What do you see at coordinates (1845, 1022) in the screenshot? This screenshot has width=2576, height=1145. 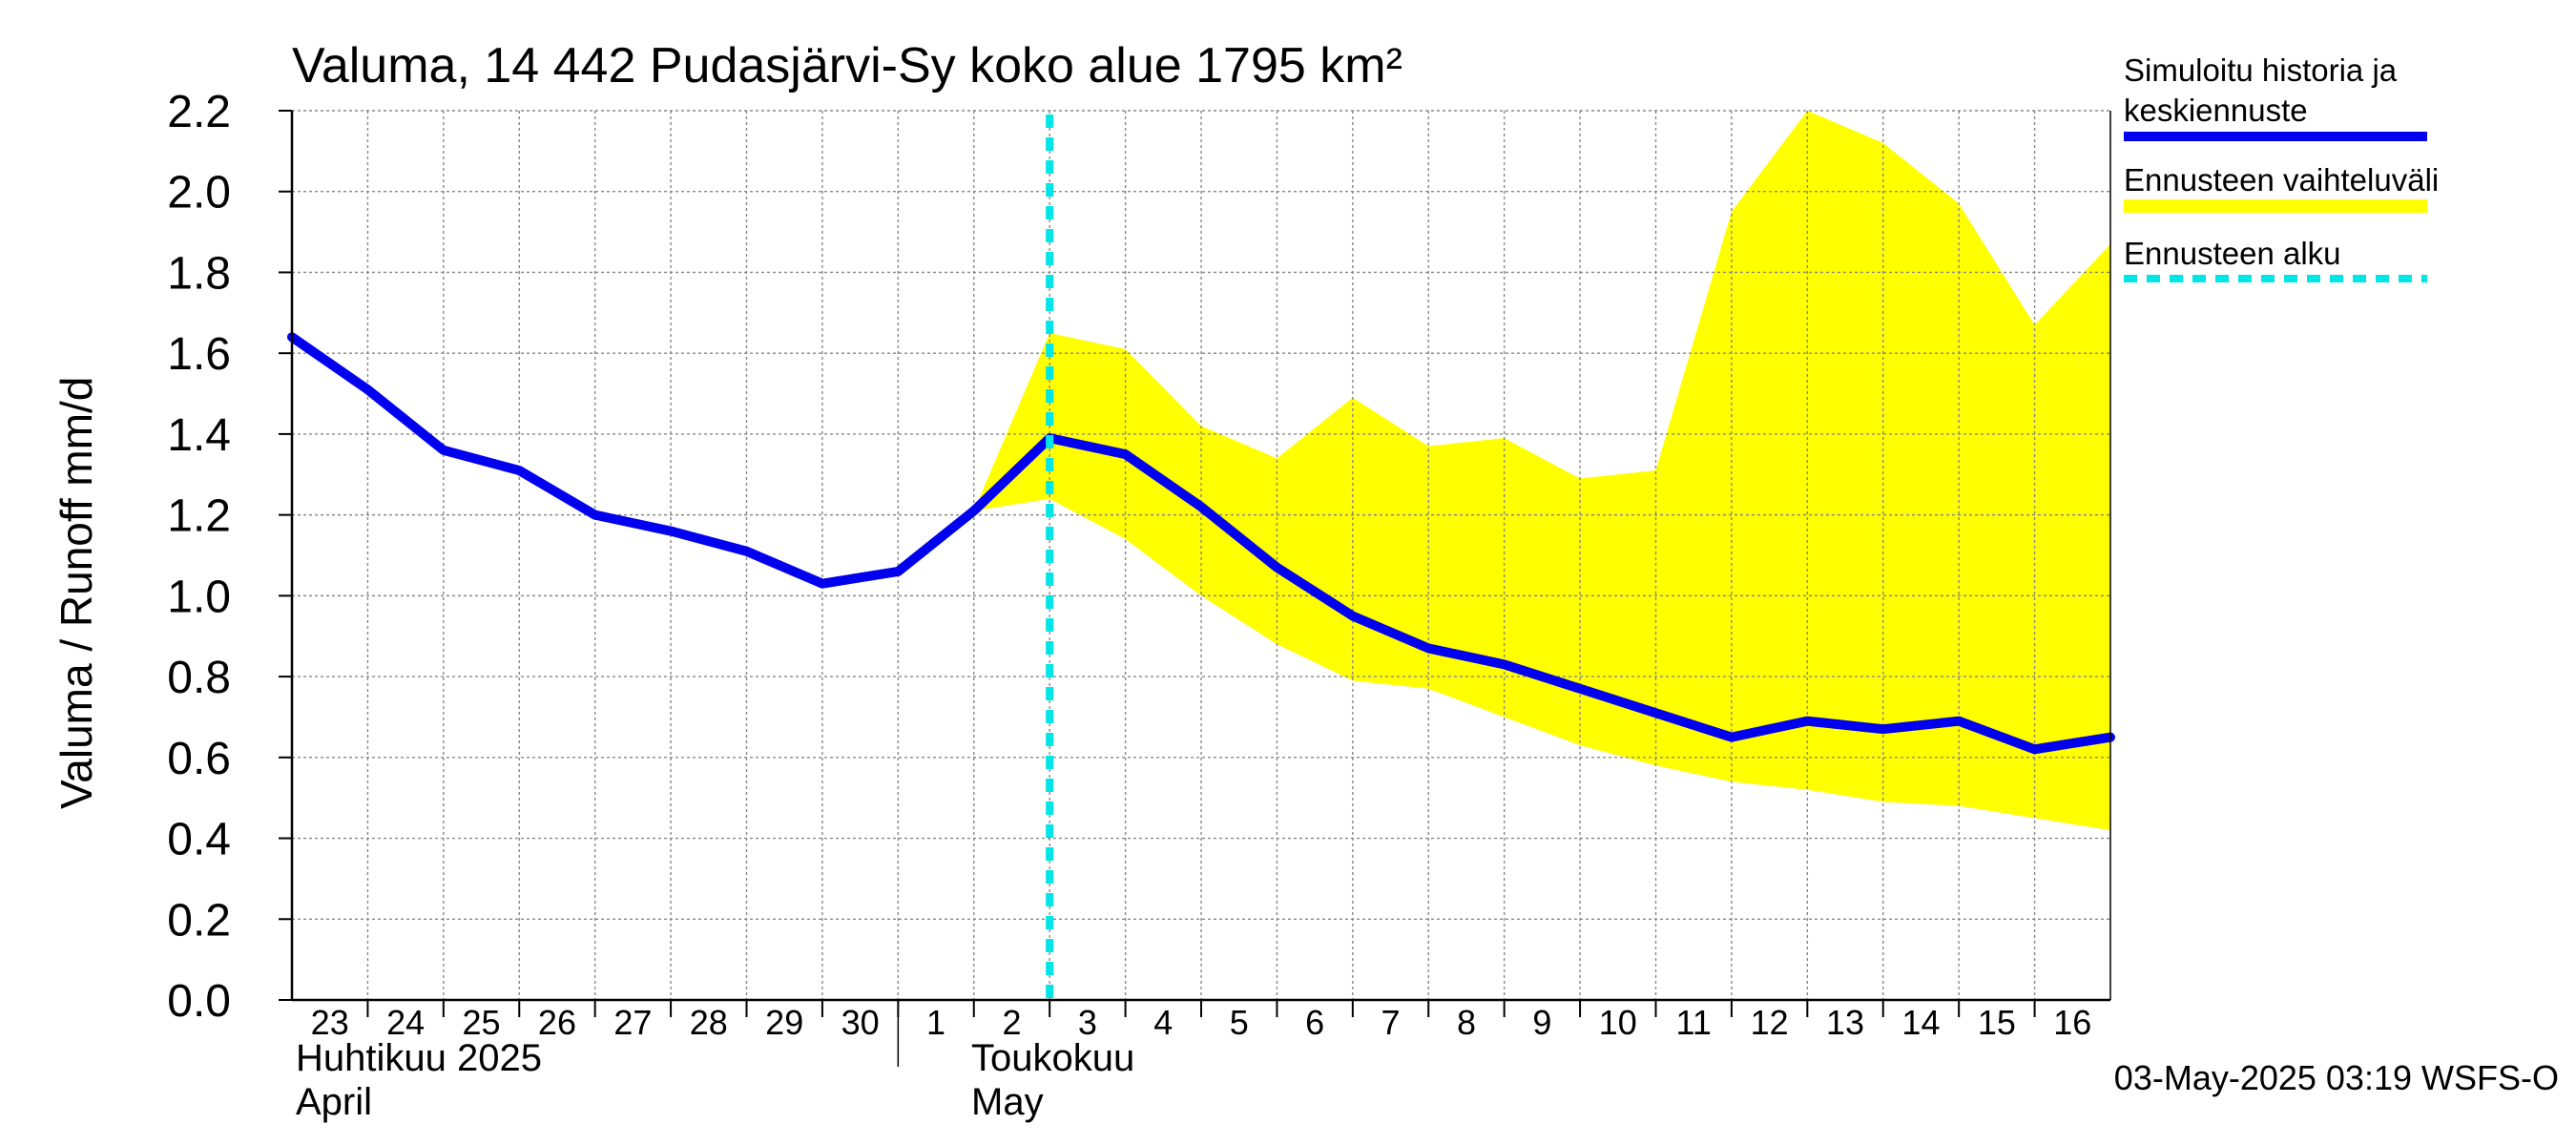 I see `x-tick-label: 13` at bounding box center [1845, 1022].